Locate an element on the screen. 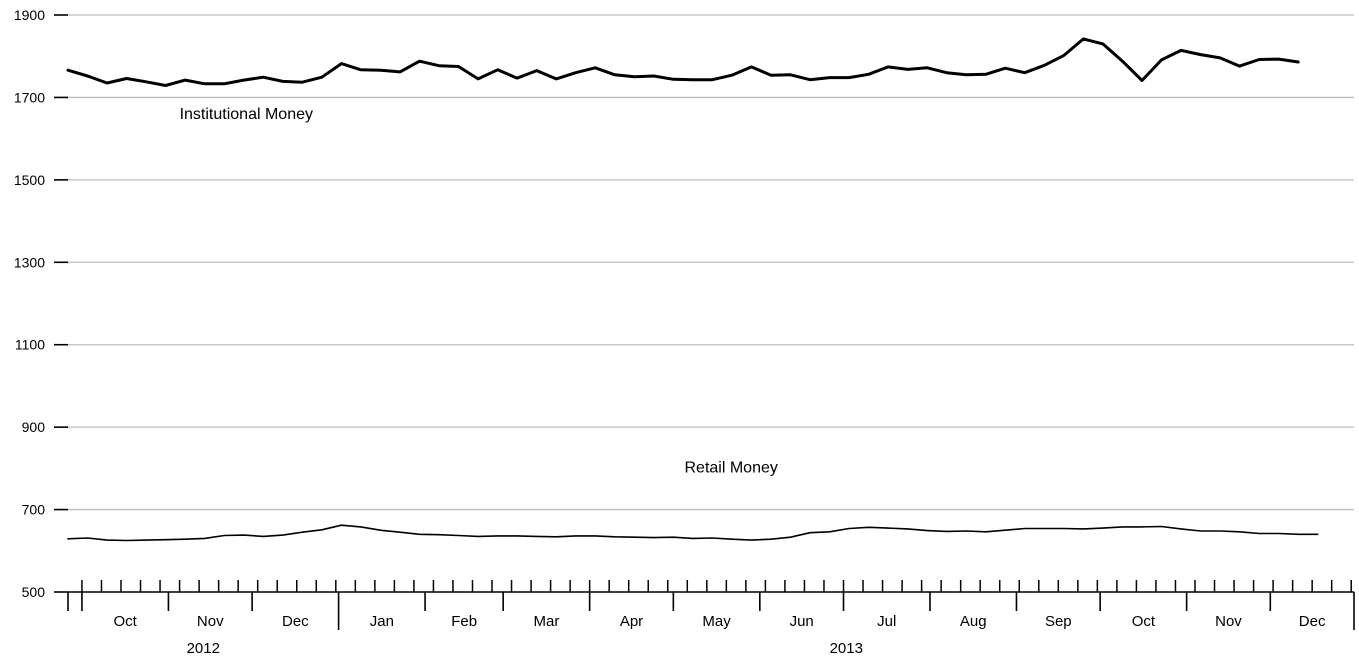 This screenshot has width=1359, height=658. y-tick-label: 1900 is located at coordinates (29, 15).